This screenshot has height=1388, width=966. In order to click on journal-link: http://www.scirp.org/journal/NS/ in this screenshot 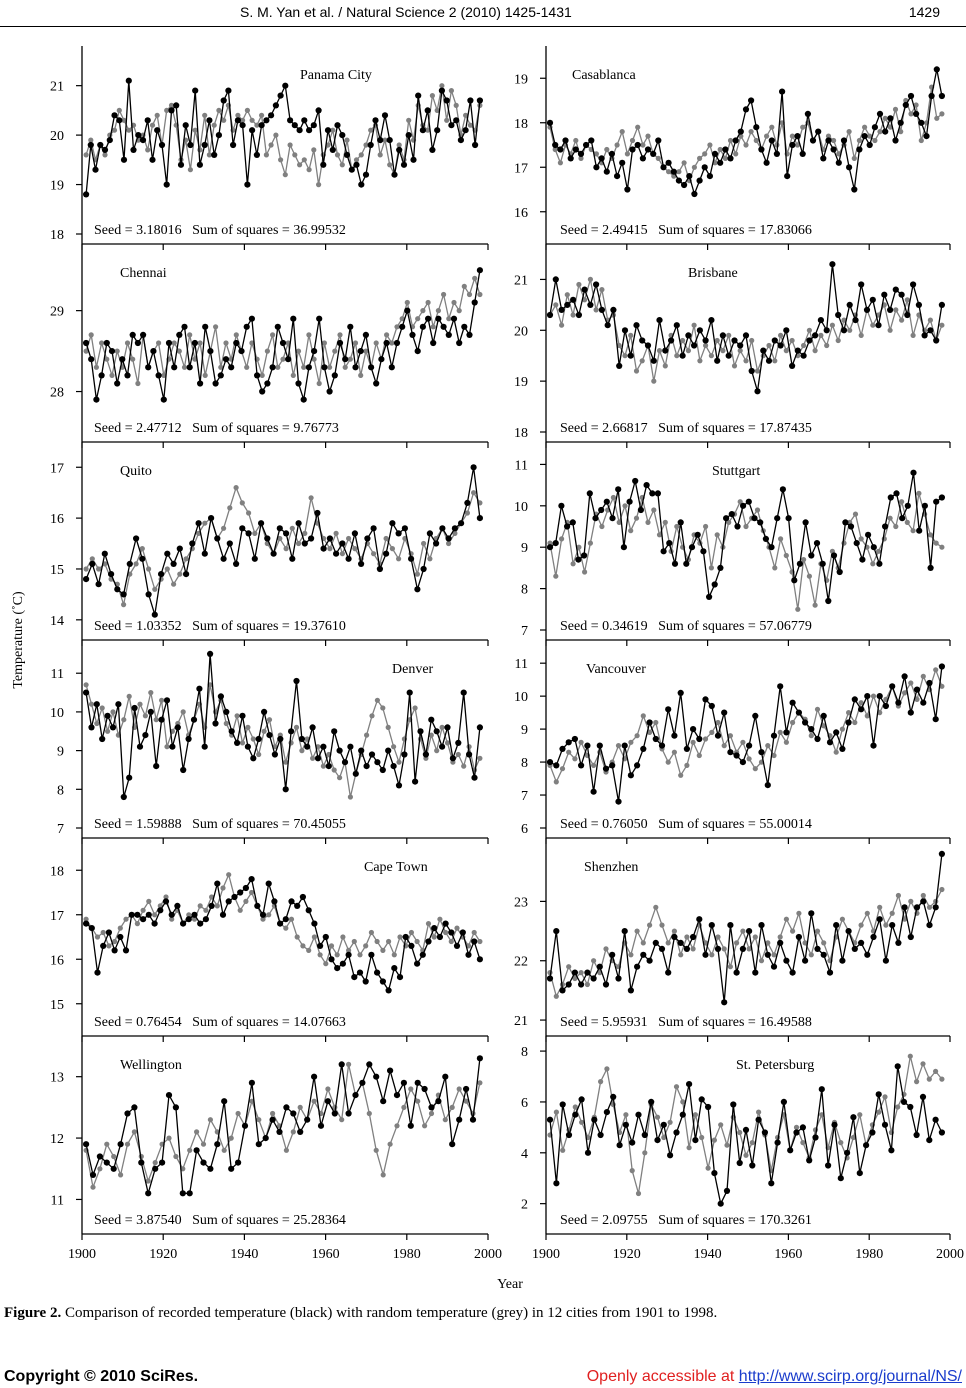, I will do `click(850, 1376)`.